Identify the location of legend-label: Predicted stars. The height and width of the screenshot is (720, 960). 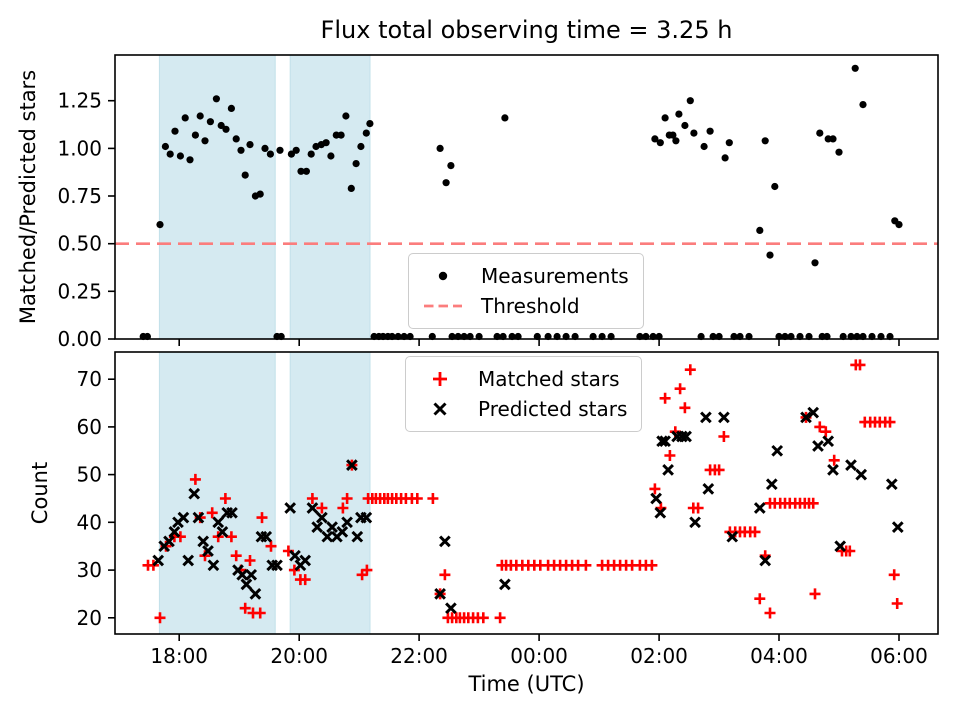
(553, 409).